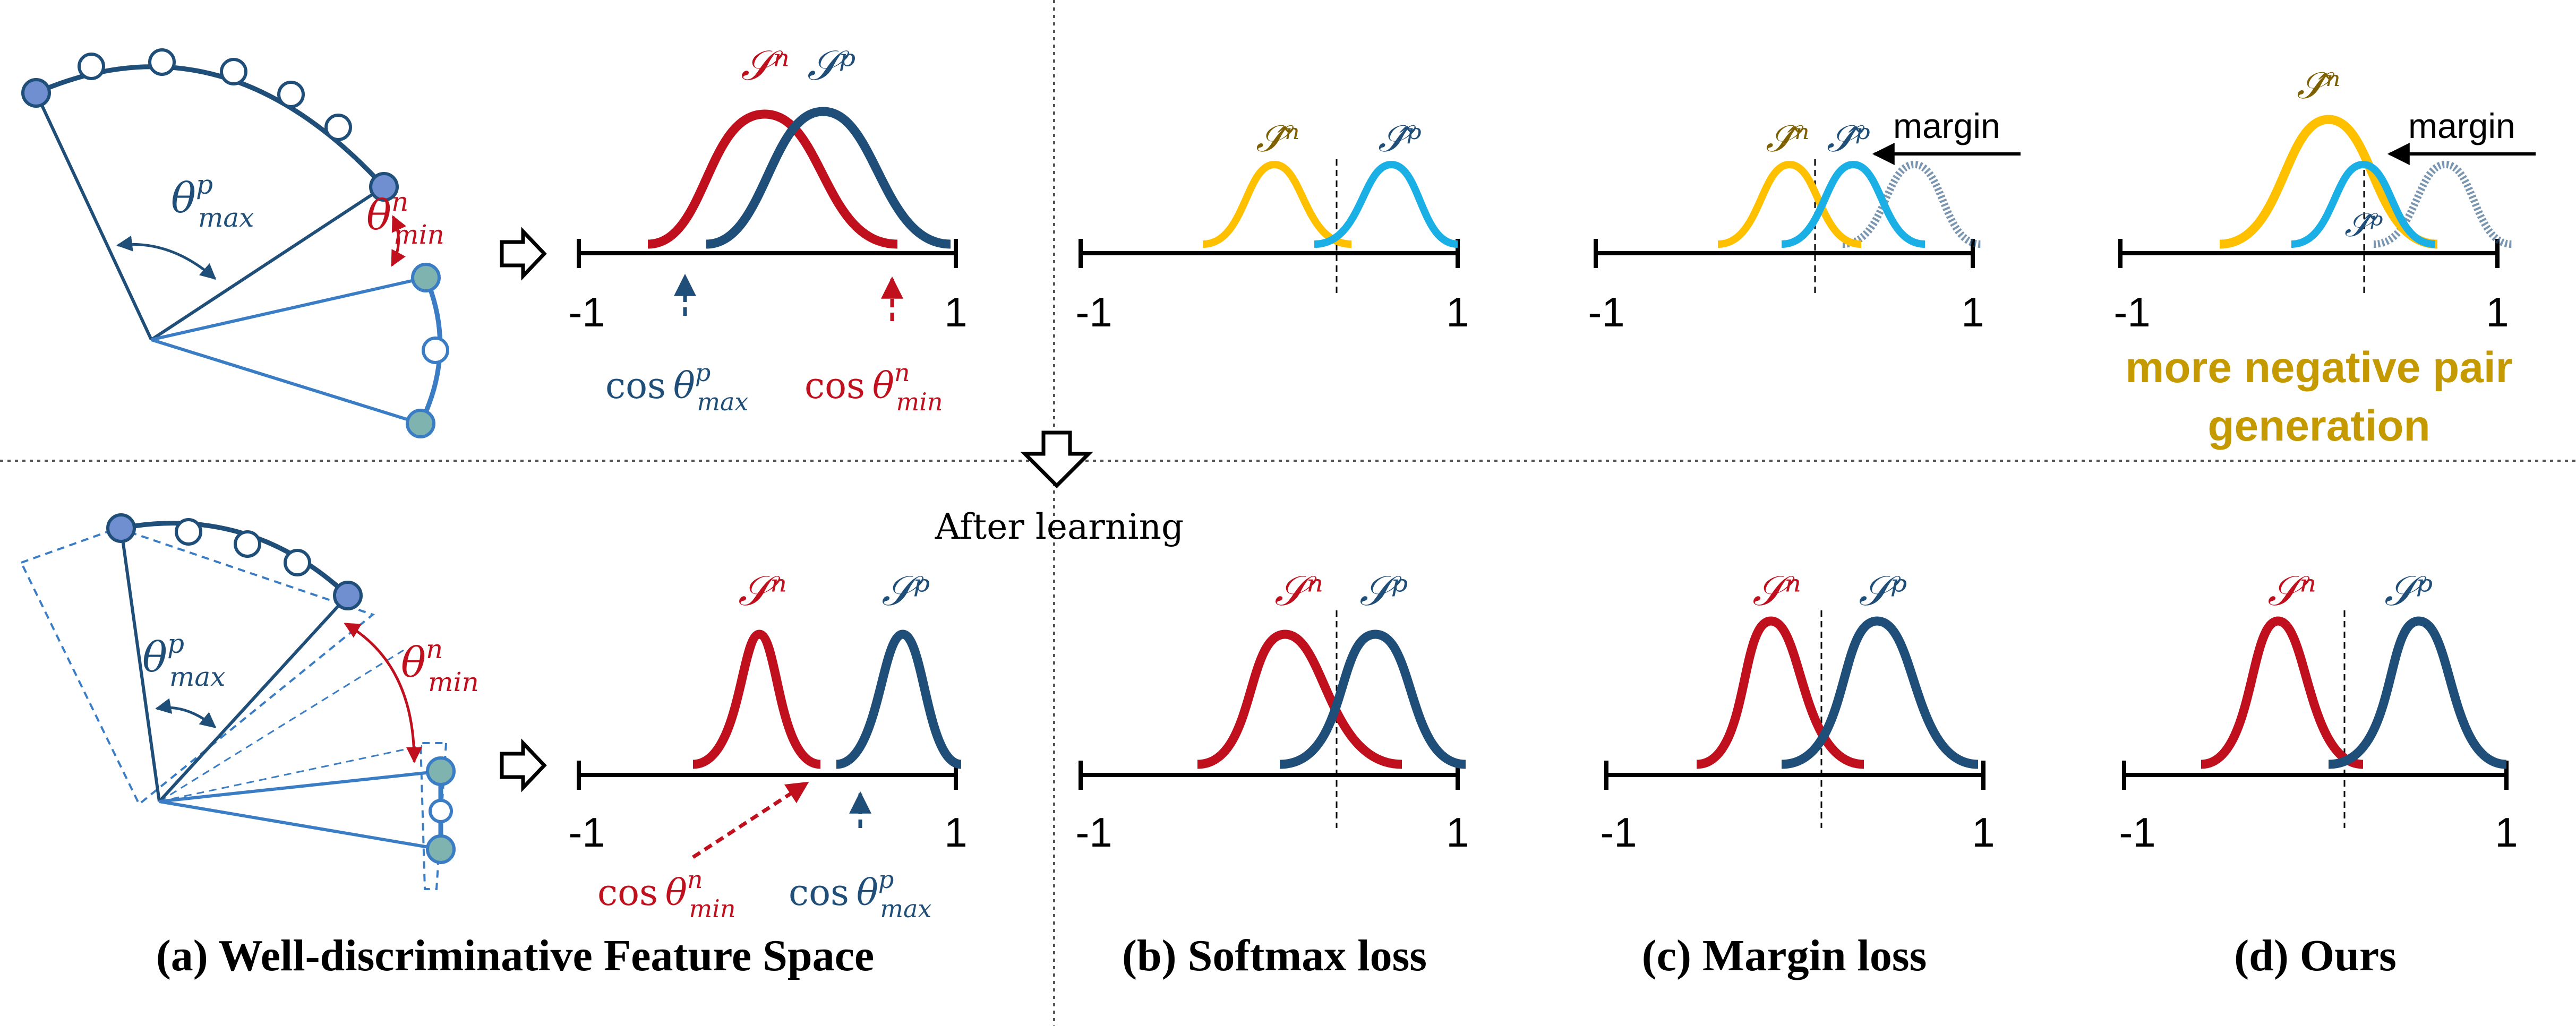 The height and width of the screenshot is (1026, 2576). I want to click on panel-bottom-d, so click(2315, 719).